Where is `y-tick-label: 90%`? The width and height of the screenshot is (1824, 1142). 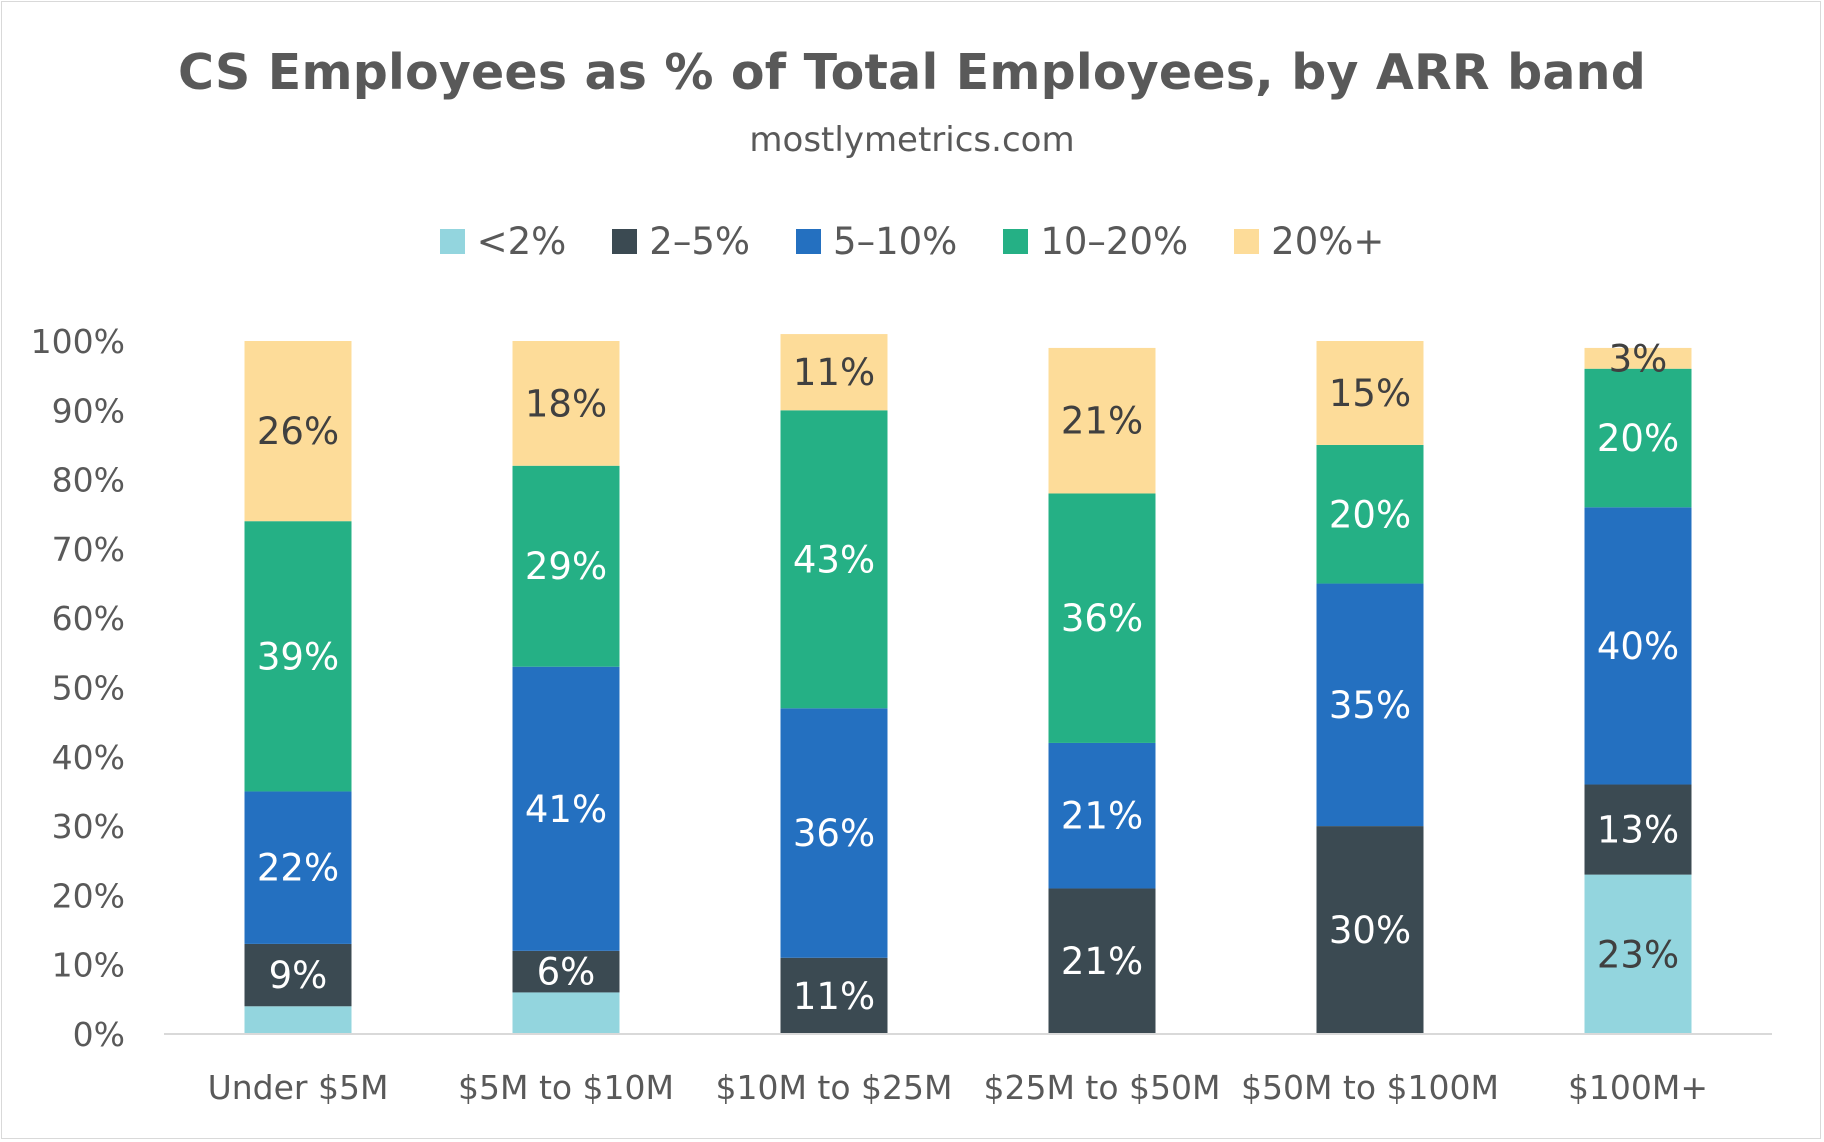
y-tick-label: 90% is located at coordinates (88, 410).